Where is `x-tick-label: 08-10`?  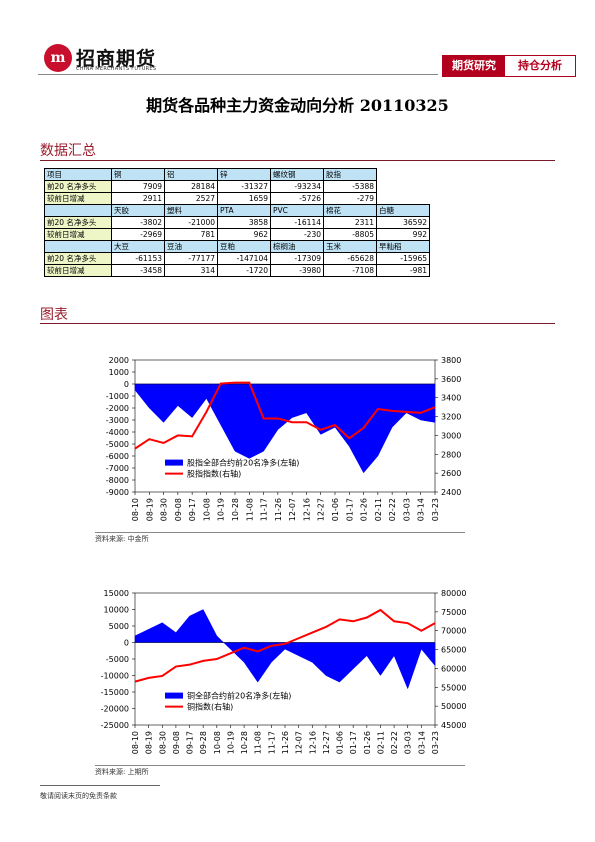 x-tick-label: 08-10 is located at coordinates (135, 509).